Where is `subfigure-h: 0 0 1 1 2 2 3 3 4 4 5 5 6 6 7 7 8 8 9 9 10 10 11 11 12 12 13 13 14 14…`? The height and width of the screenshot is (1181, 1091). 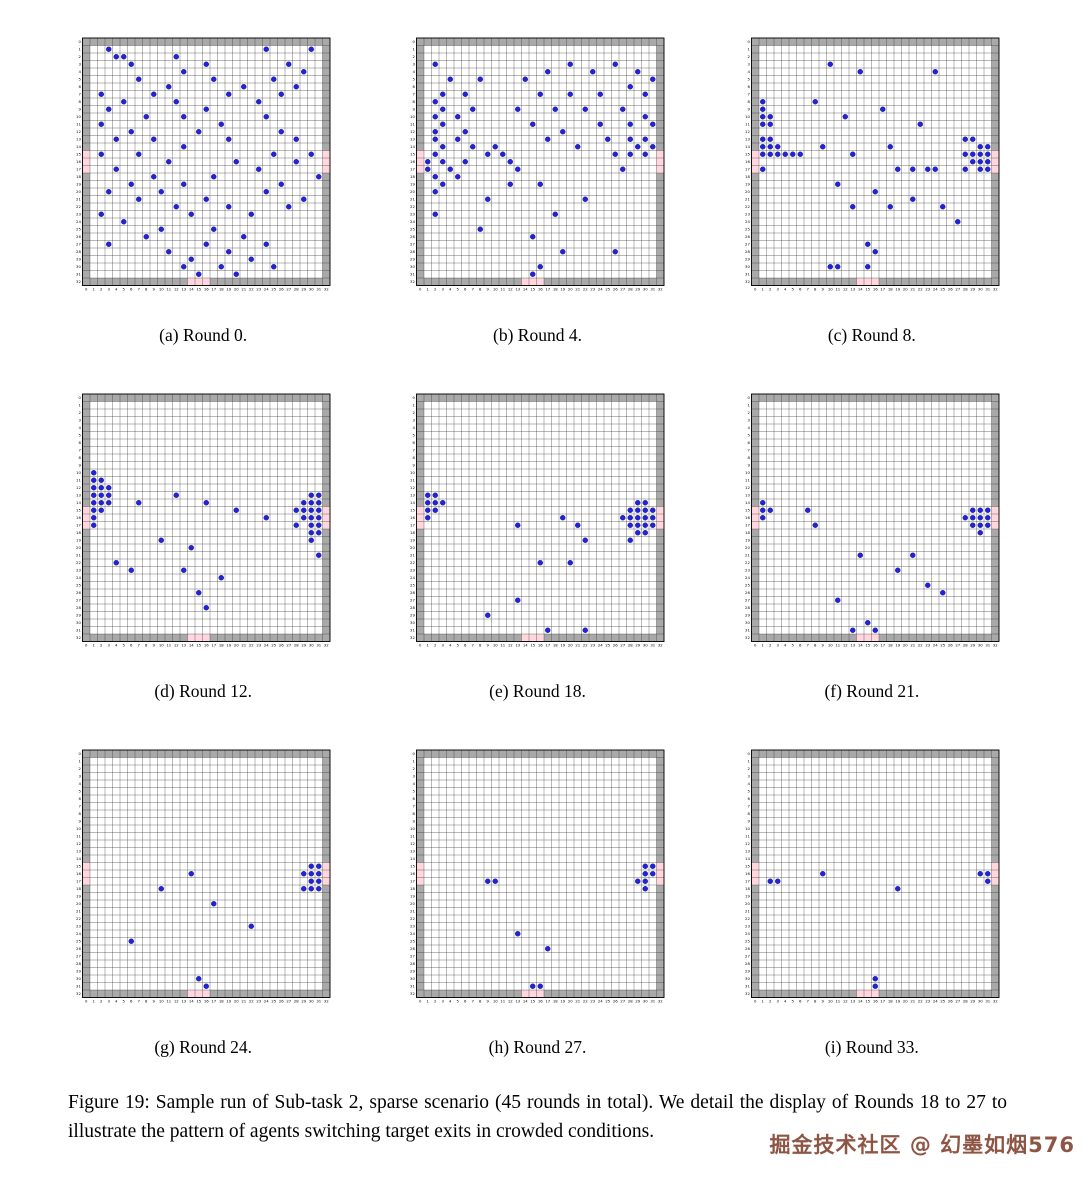
subfigure-h: 0 0 1 1 2 2 3 3 4 4 5 5 6 6 7 7 8 8 9 9 10 10 11 11 12 12 13 13 14 14… is located at coordinates (537, 903).